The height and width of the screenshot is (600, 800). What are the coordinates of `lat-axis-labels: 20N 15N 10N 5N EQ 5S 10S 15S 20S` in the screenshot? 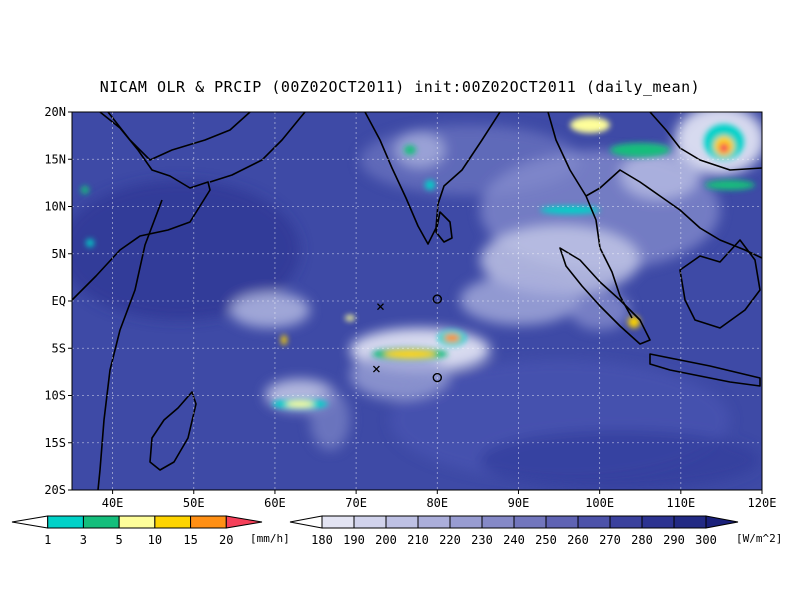 It's located at (55, 301).